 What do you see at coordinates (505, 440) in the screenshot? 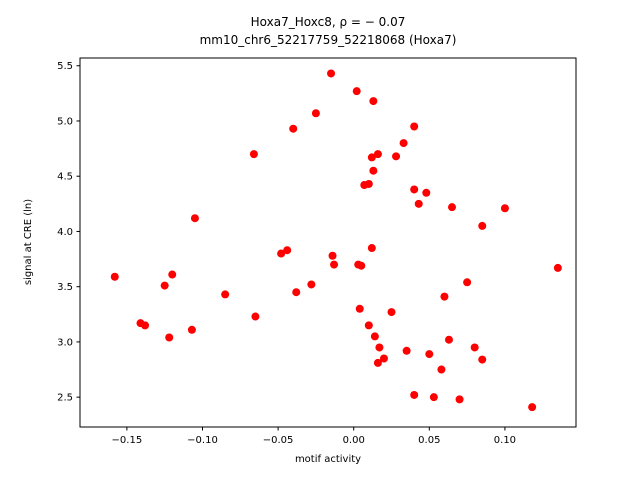
I see `x-tick-label: 0.10` at bounding box center [505, 440].